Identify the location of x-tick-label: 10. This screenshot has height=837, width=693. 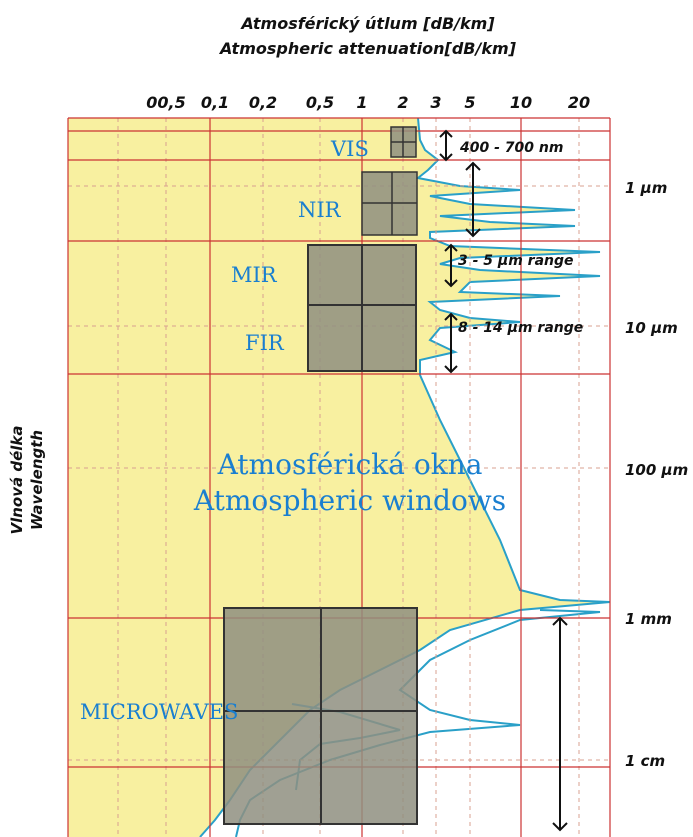
(521, 102).